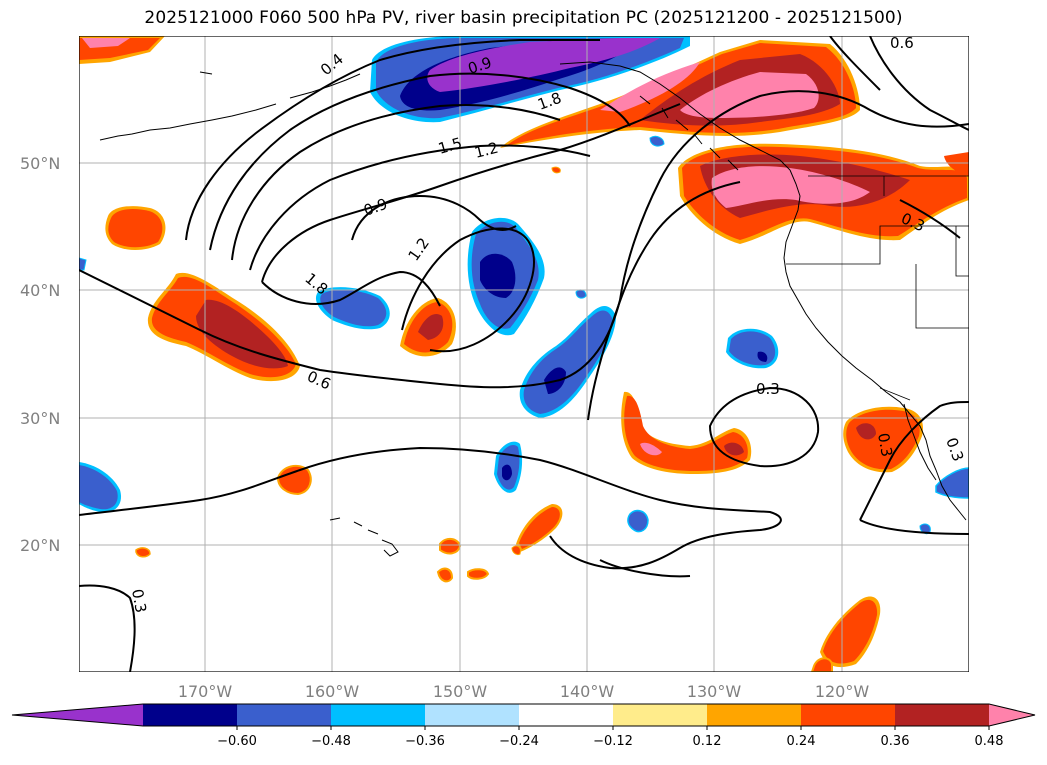 Image resolution: width=1047 pixels, height=765 pixels. I want to click on lon-label-130w: 130°W, so click(714, 691).